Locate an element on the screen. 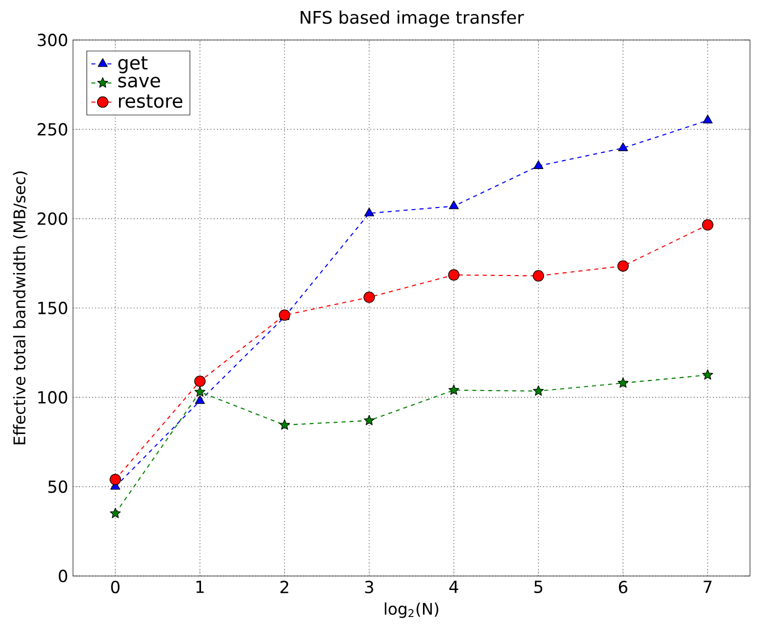 The width and height of the screenshot is (763, 629). legend-label: restore is located at coordinates (150, 101).